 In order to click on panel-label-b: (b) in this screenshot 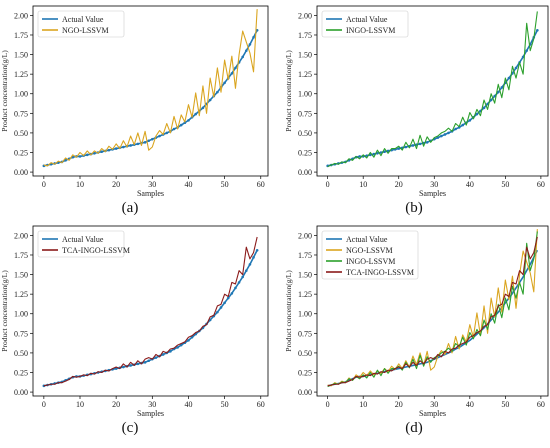, I will do `click(414, 208)`.